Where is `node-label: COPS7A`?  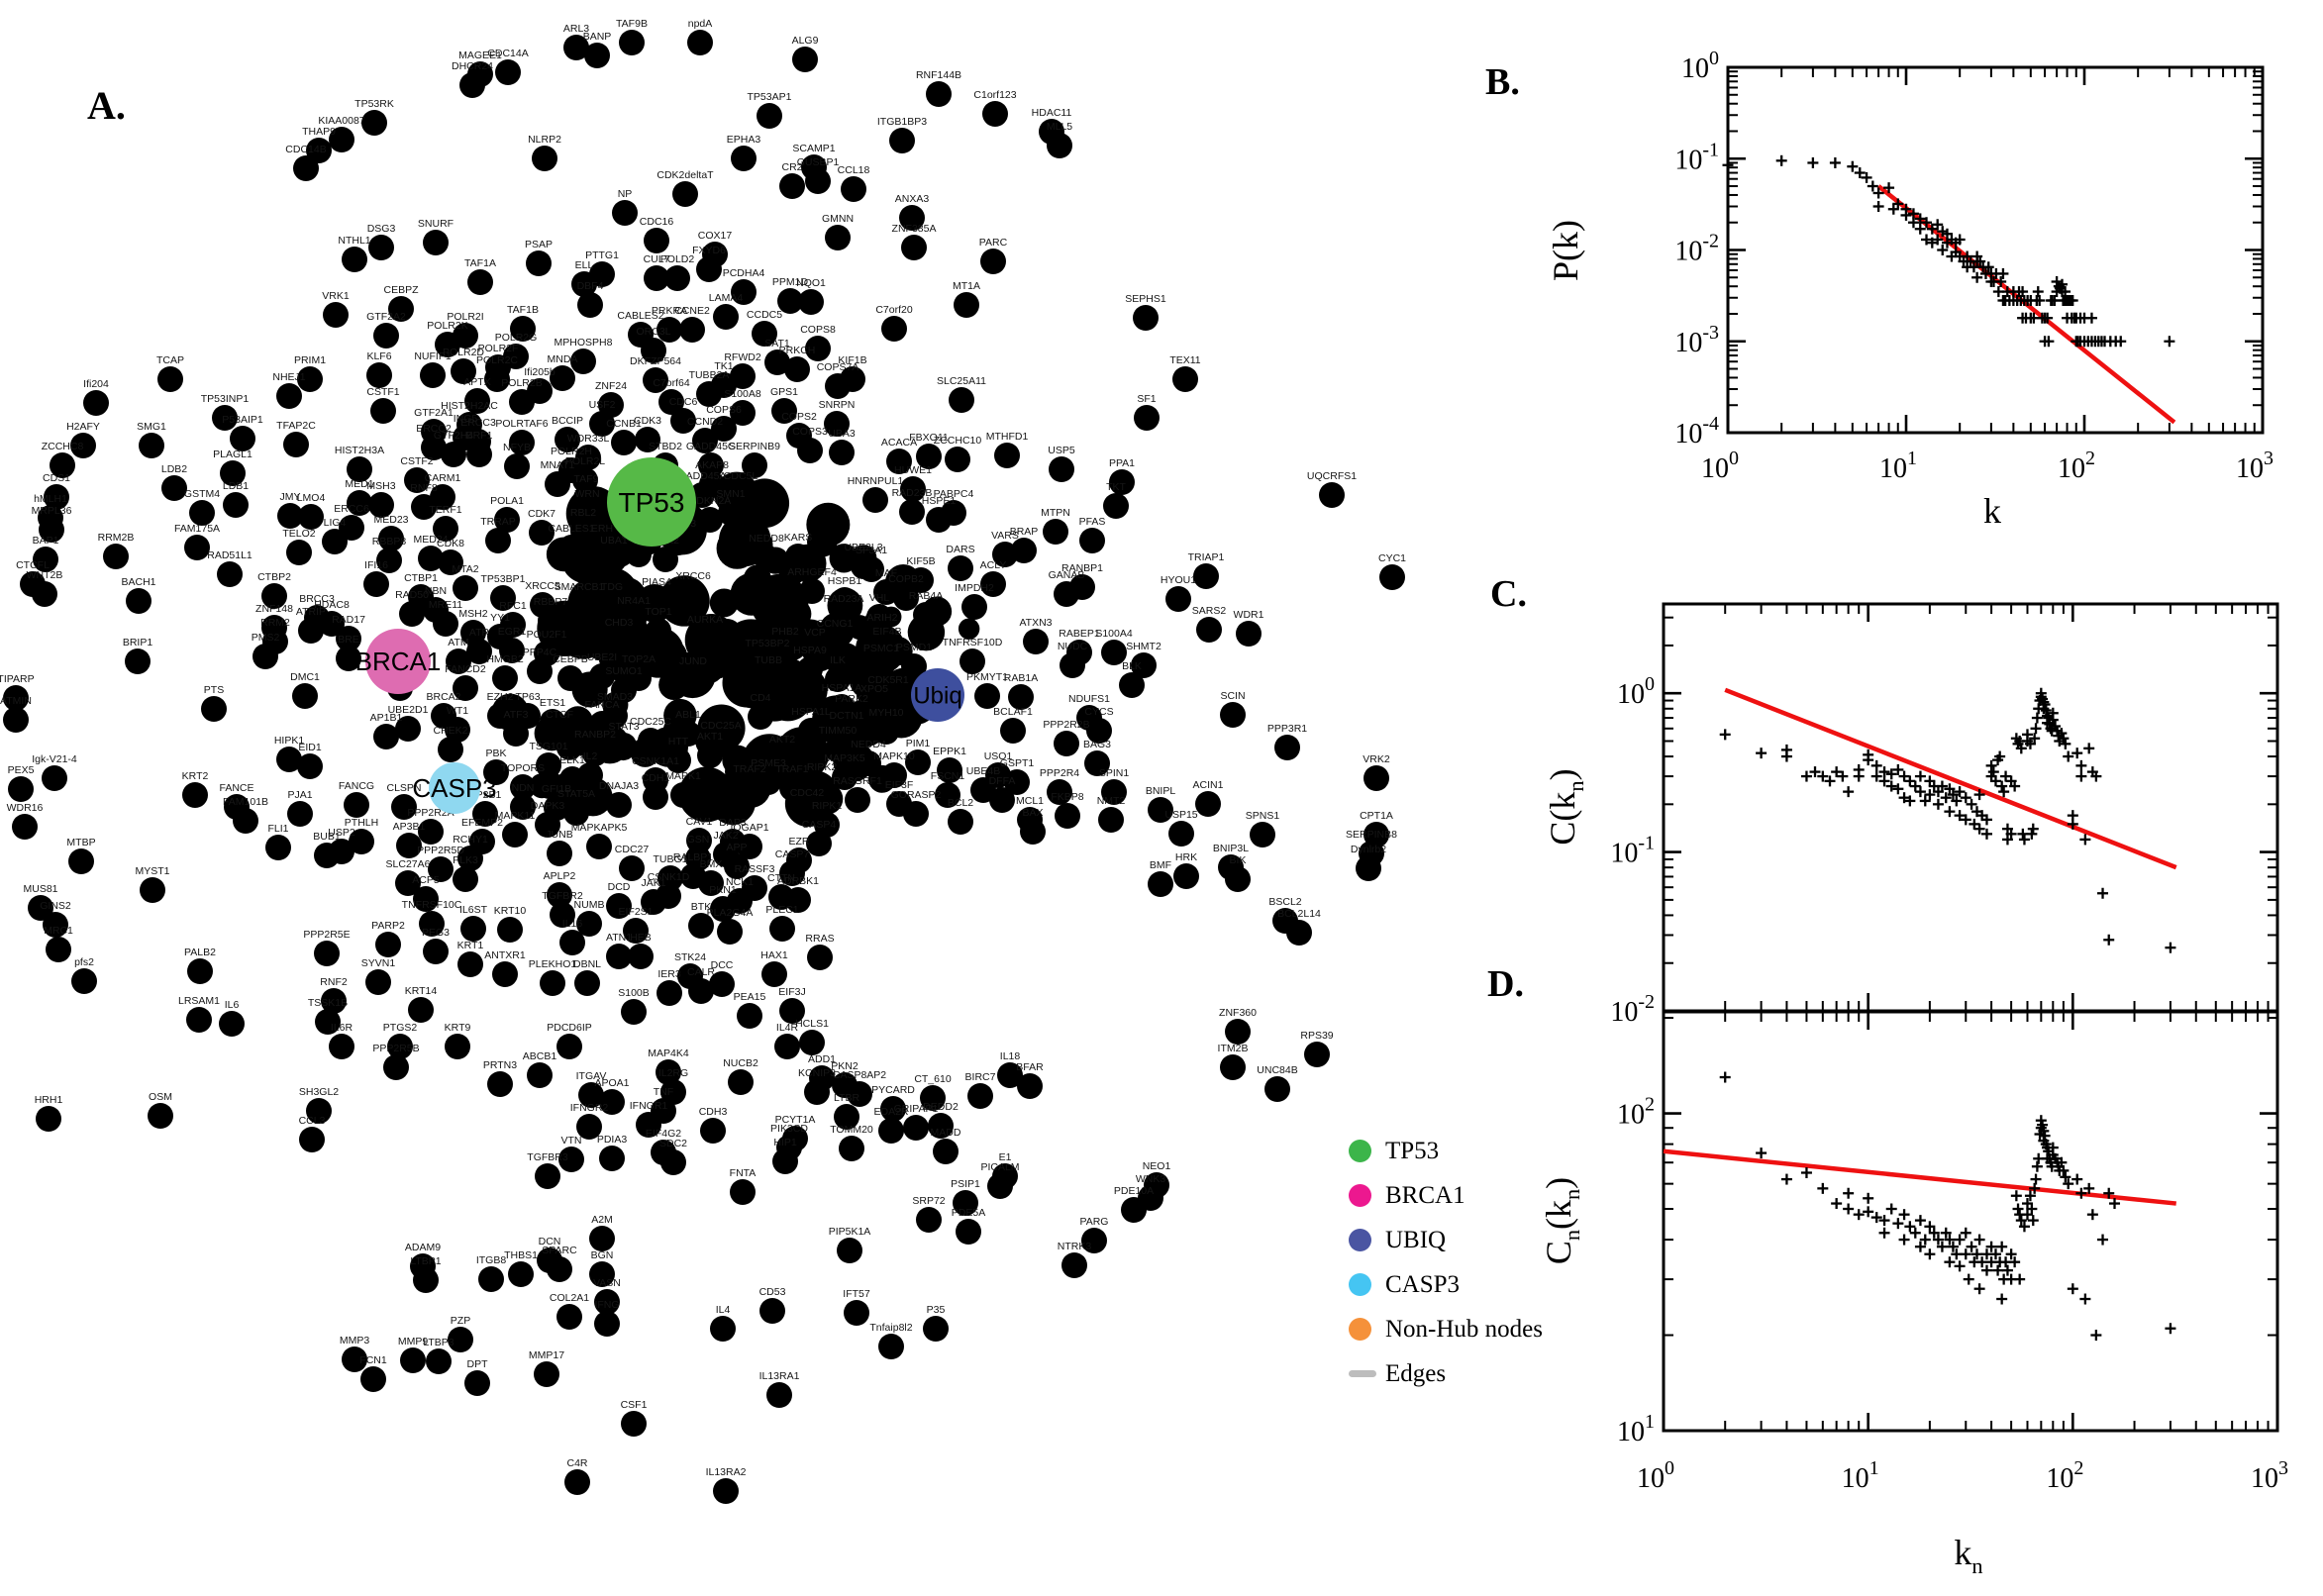 node-label: COPS7A is located at coordinates (838, 367).